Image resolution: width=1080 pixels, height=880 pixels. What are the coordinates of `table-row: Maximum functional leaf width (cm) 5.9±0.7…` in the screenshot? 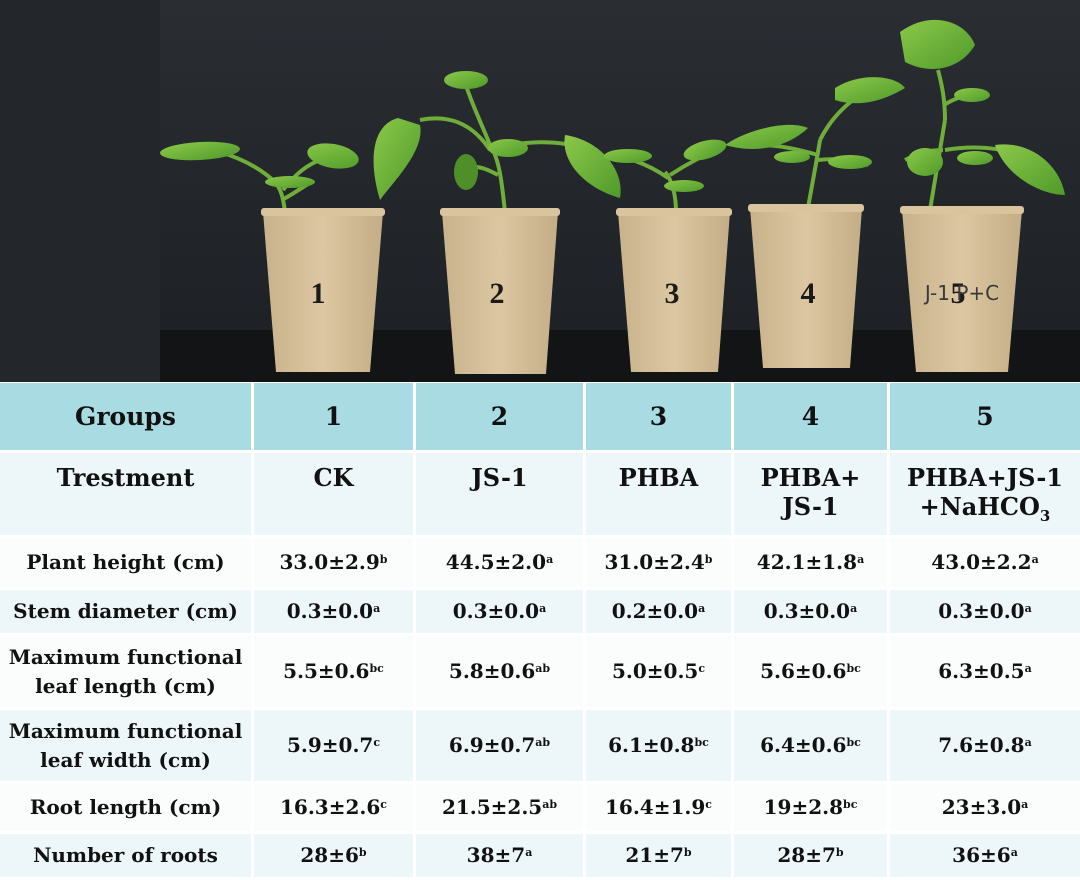 It's located at (540, 747).